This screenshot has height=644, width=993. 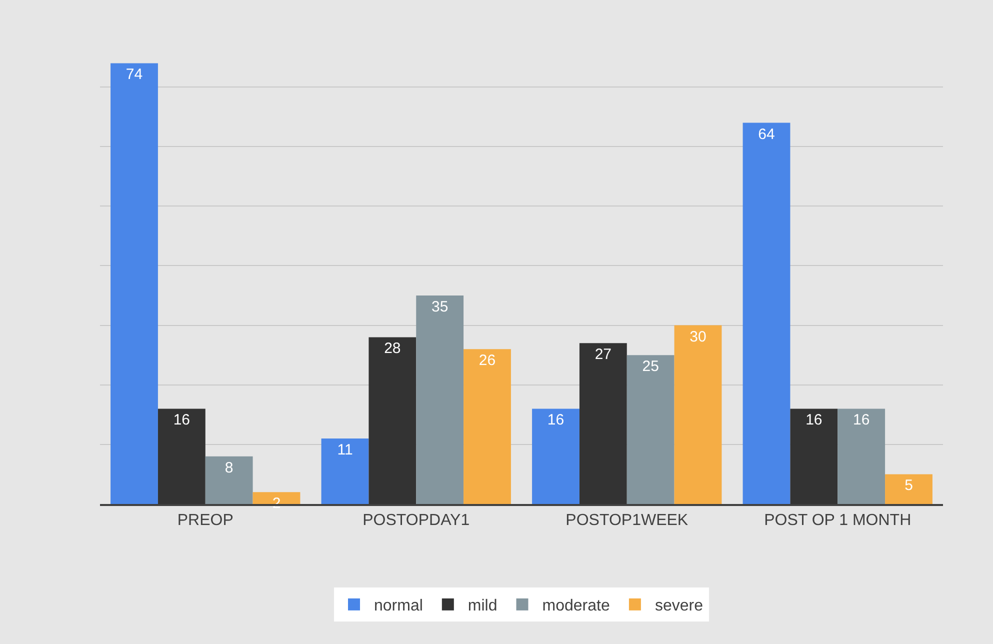 I want to click on data-label: 64, so click(x=766, y=134).